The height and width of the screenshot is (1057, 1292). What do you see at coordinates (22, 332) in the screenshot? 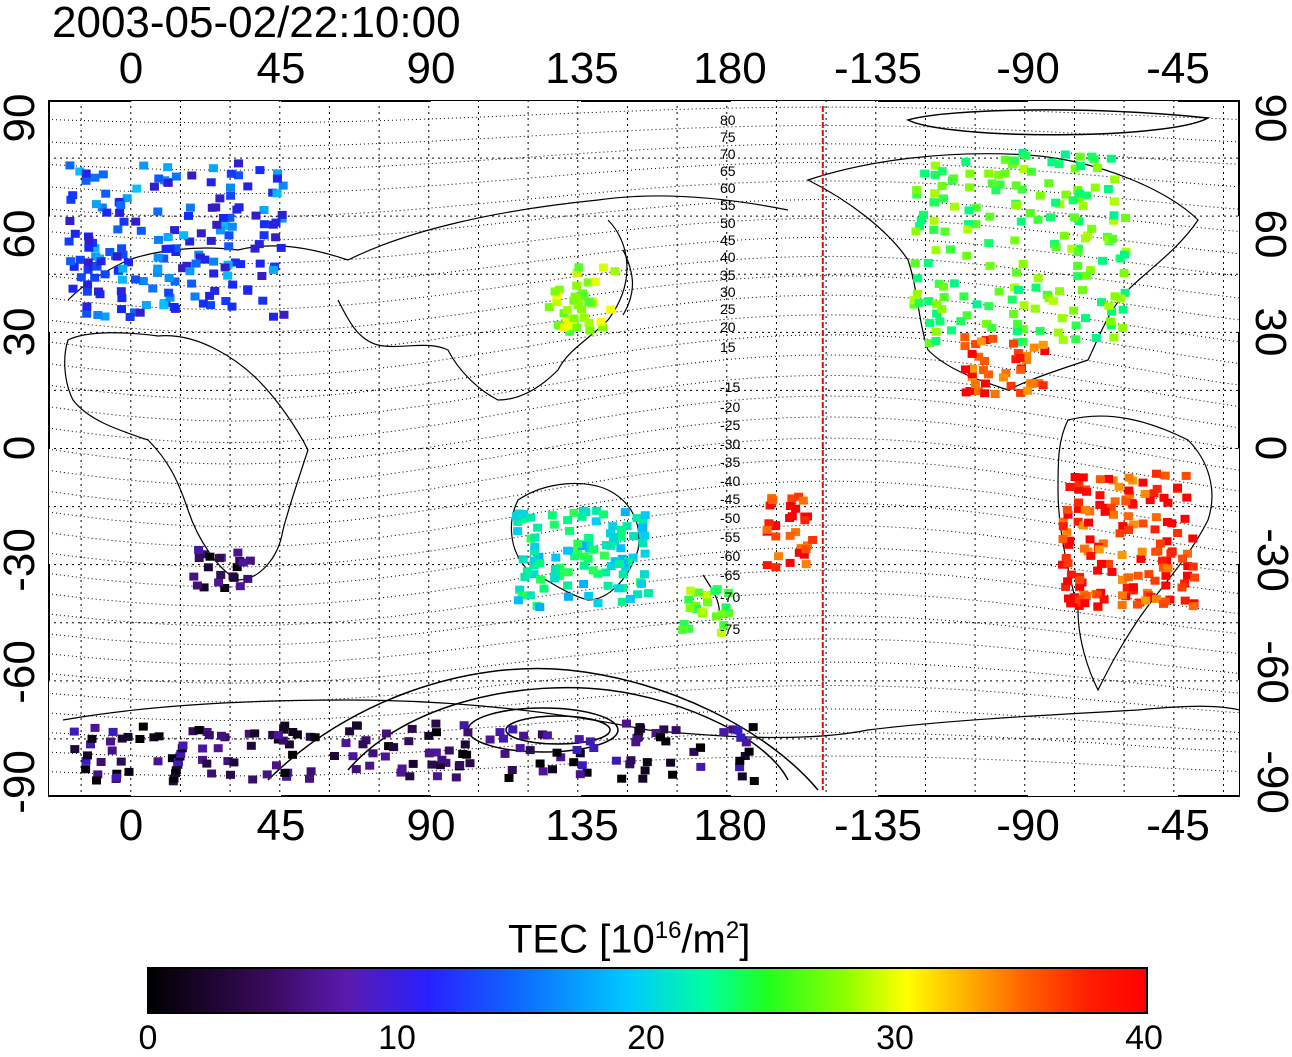
I see `y-tick-left: 30` at bounding box center [22, 332].